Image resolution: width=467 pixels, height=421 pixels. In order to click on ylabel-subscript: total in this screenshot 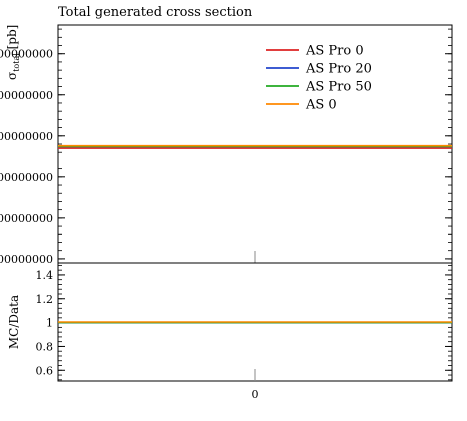, I will do `click(16, 62)`.